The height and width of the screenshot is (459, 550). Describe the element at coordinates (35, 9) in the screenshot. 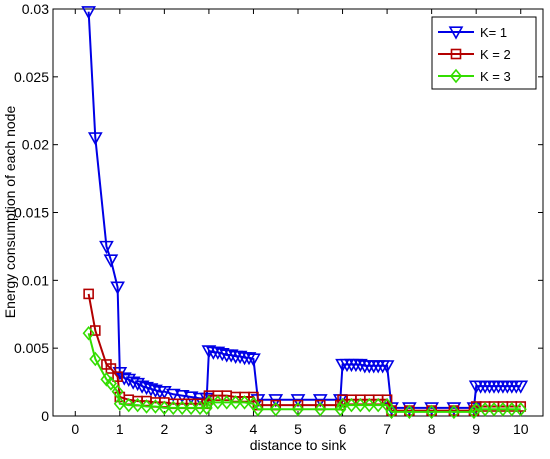

I see `y-tick-label: 0.03` at that location.